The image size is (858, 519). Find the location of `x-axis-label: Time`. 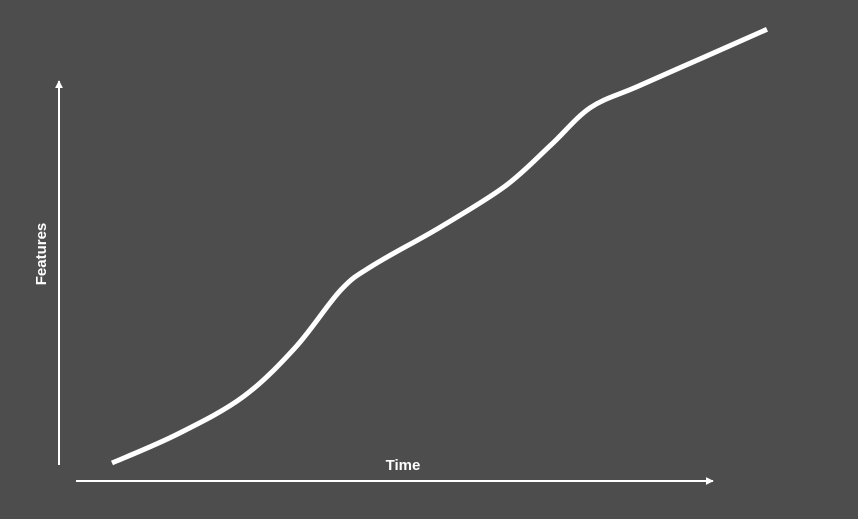

x-axis-label: Time is located at coordinates (403, 465).